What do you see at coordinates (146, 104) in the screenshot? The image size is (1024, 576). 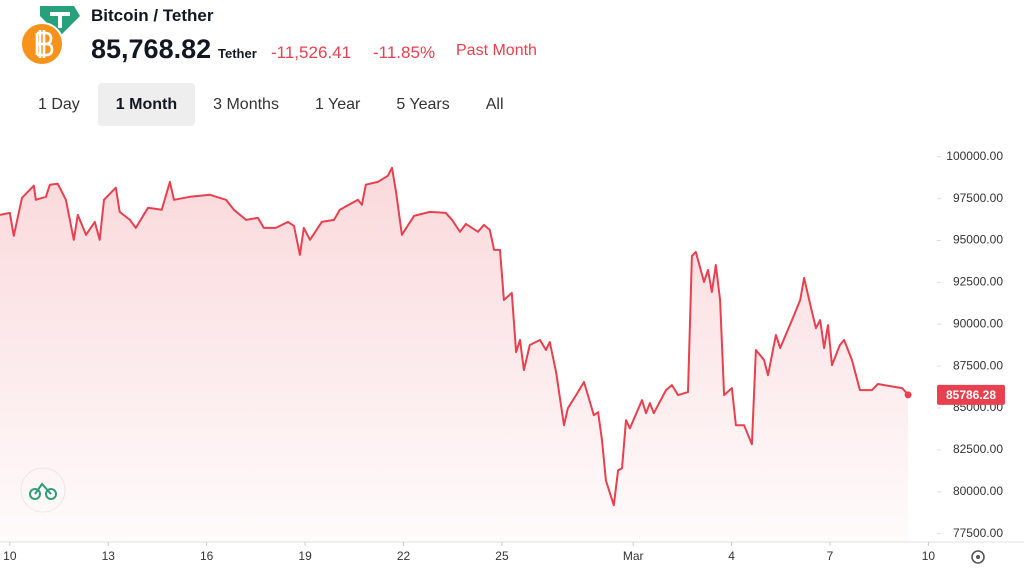 I see `range-tab: 1 Month` at bounding box center [146, 104].